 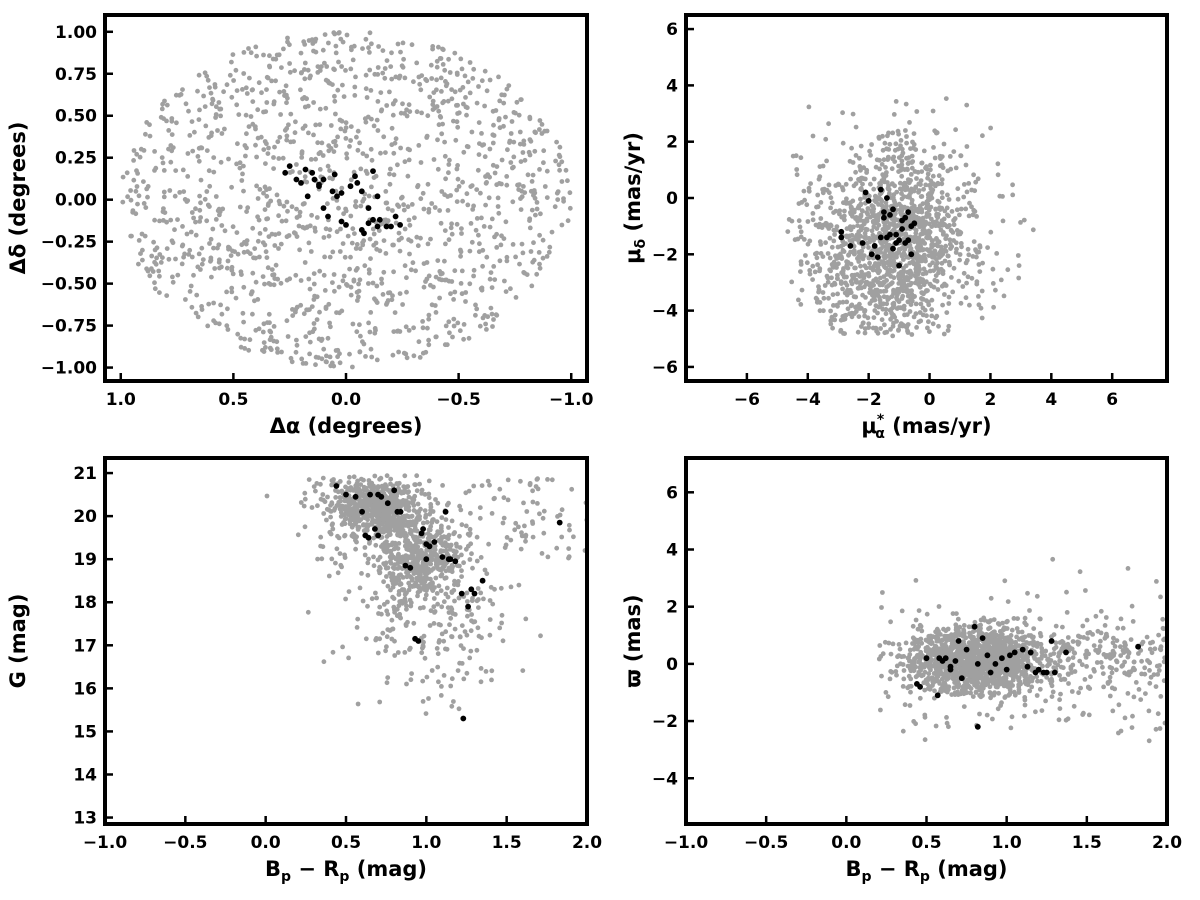 What do you see at coordinates (665, 368) in the screenshot?
I see `y-tick-label: −6` at bounding box center [665, 368].